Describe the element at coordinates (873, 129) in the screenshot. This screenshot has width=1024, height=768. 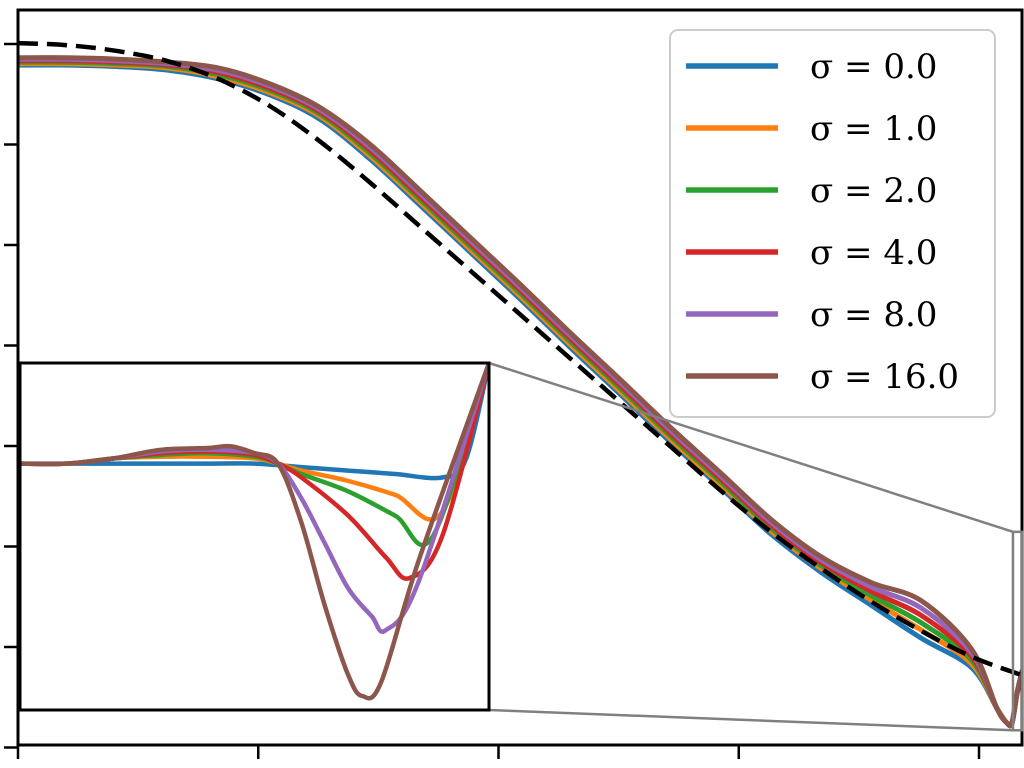
I see `legend-label: σ = 1.0` at that location.